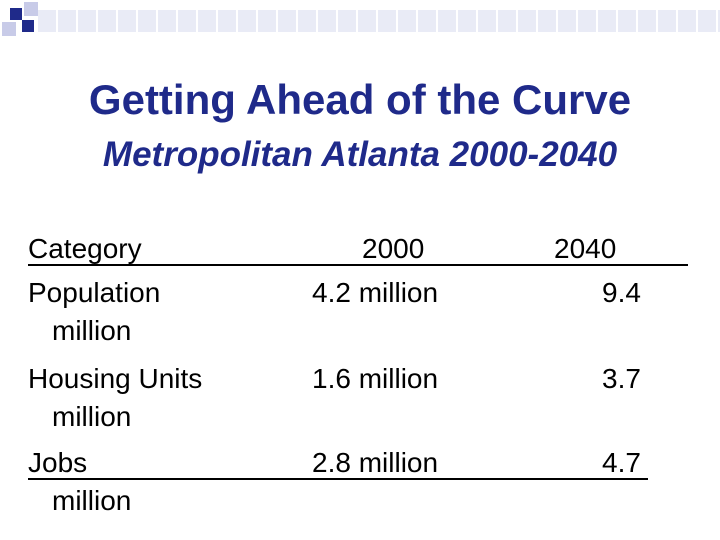  Describe the element at coordinates (92, 330) in the screenshot. I see `row-population-unit: million` at that location.